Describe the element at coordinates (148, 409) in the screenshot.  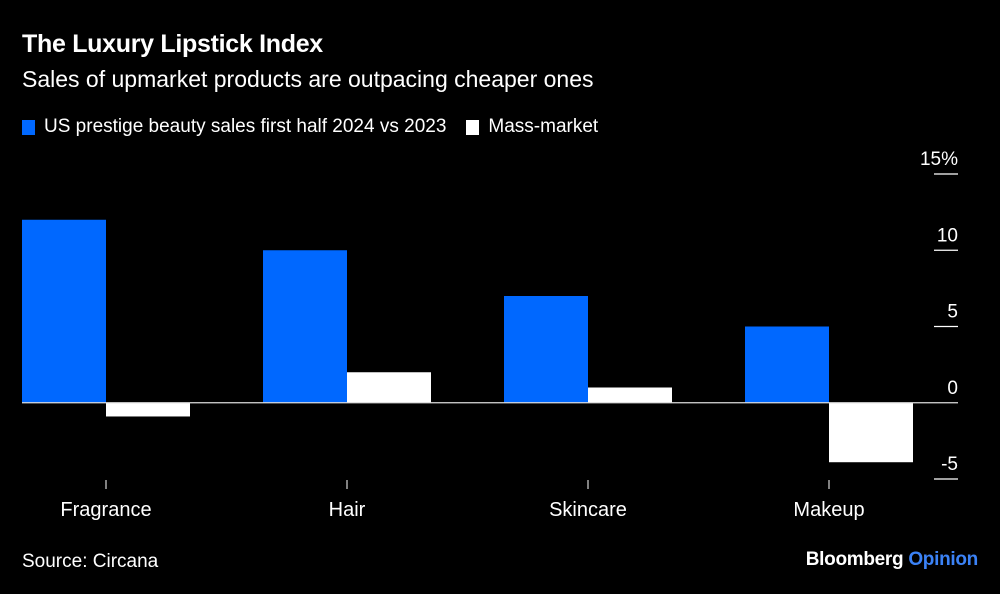
I see `bar-mass-market-fragrance` at that location.